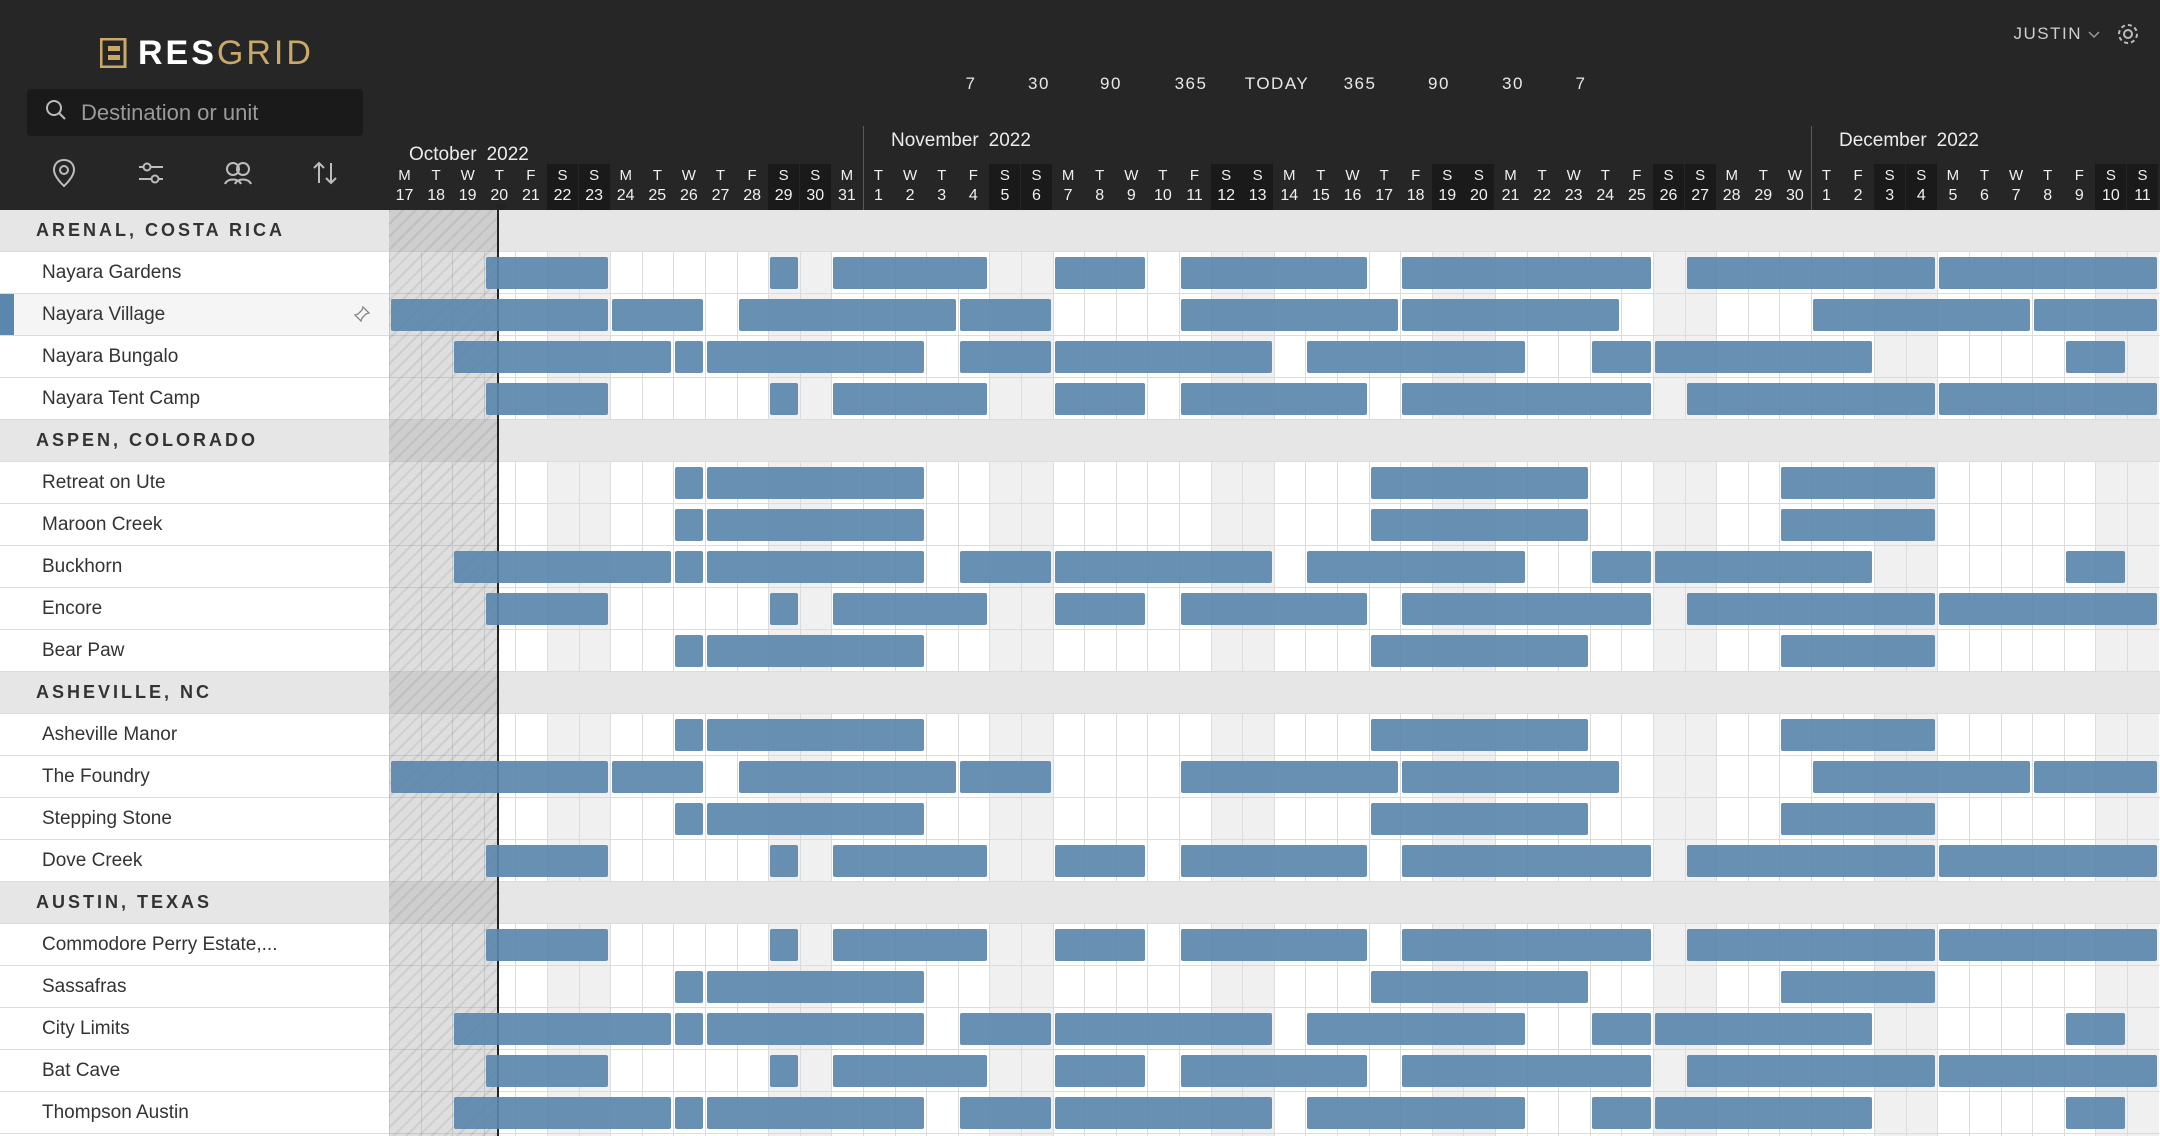  What do you see at coordinates (1352, 185) in the screenshot?
I see `day-header-cell: W 16` at bounding box center [1352, 185].